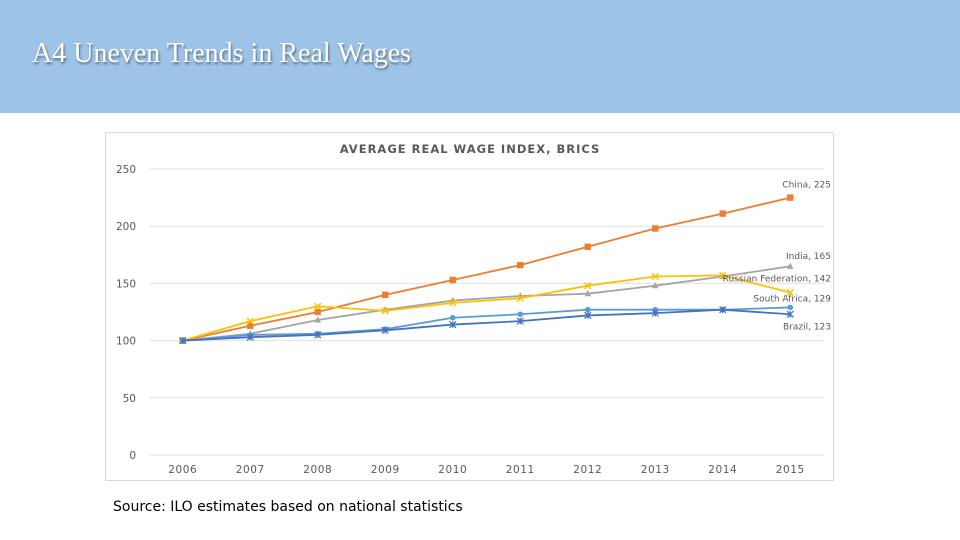  What do you see at coordinates (790, 470) in the screenshot?
I see `x-tick-label: 2015` at bounding box center [790, 470].